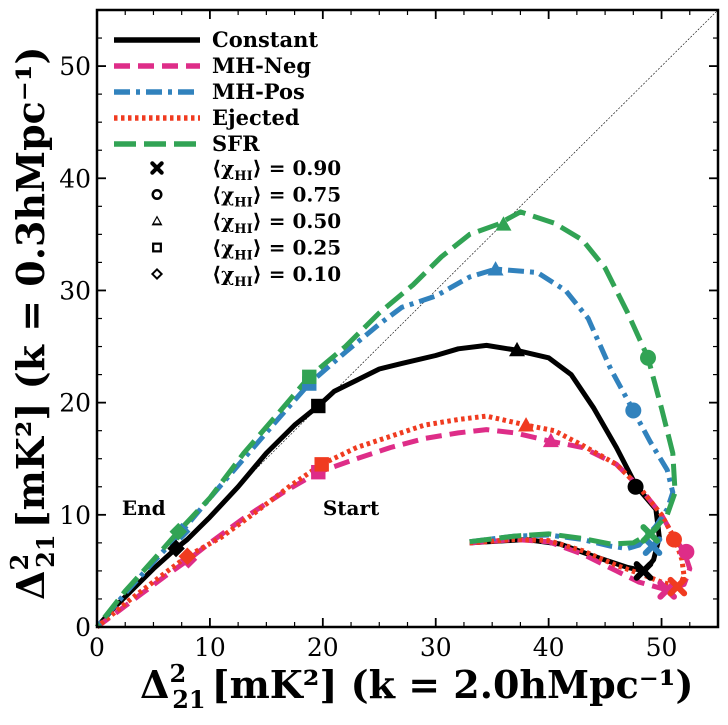 Image resolution: width=728 pixels, height=725 pixels. Describe the element at coordinates (256, 117) in the screenshot. I see `legend-label-ejected: Ejected` at that location.